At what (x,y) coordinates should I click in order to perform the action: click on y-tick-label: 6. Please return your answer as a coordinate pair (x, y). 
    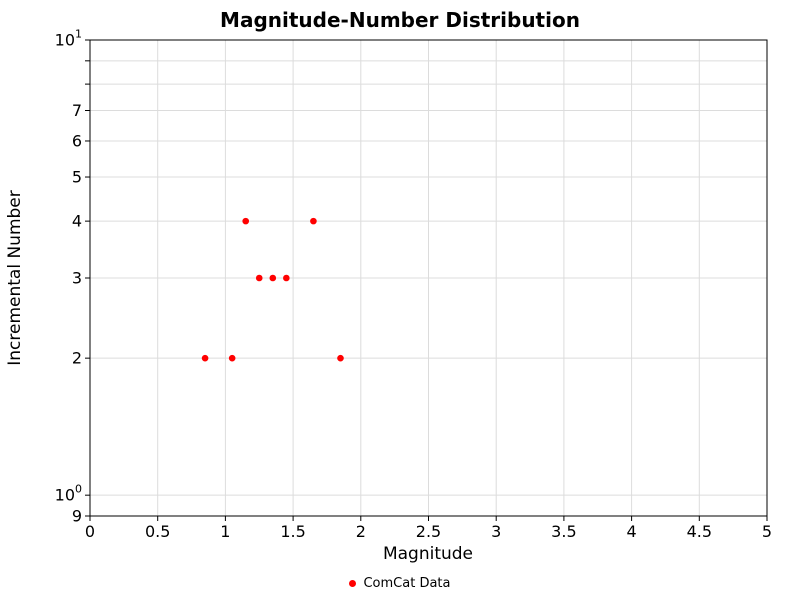
    Looking at the image, I should click on (77, 140).